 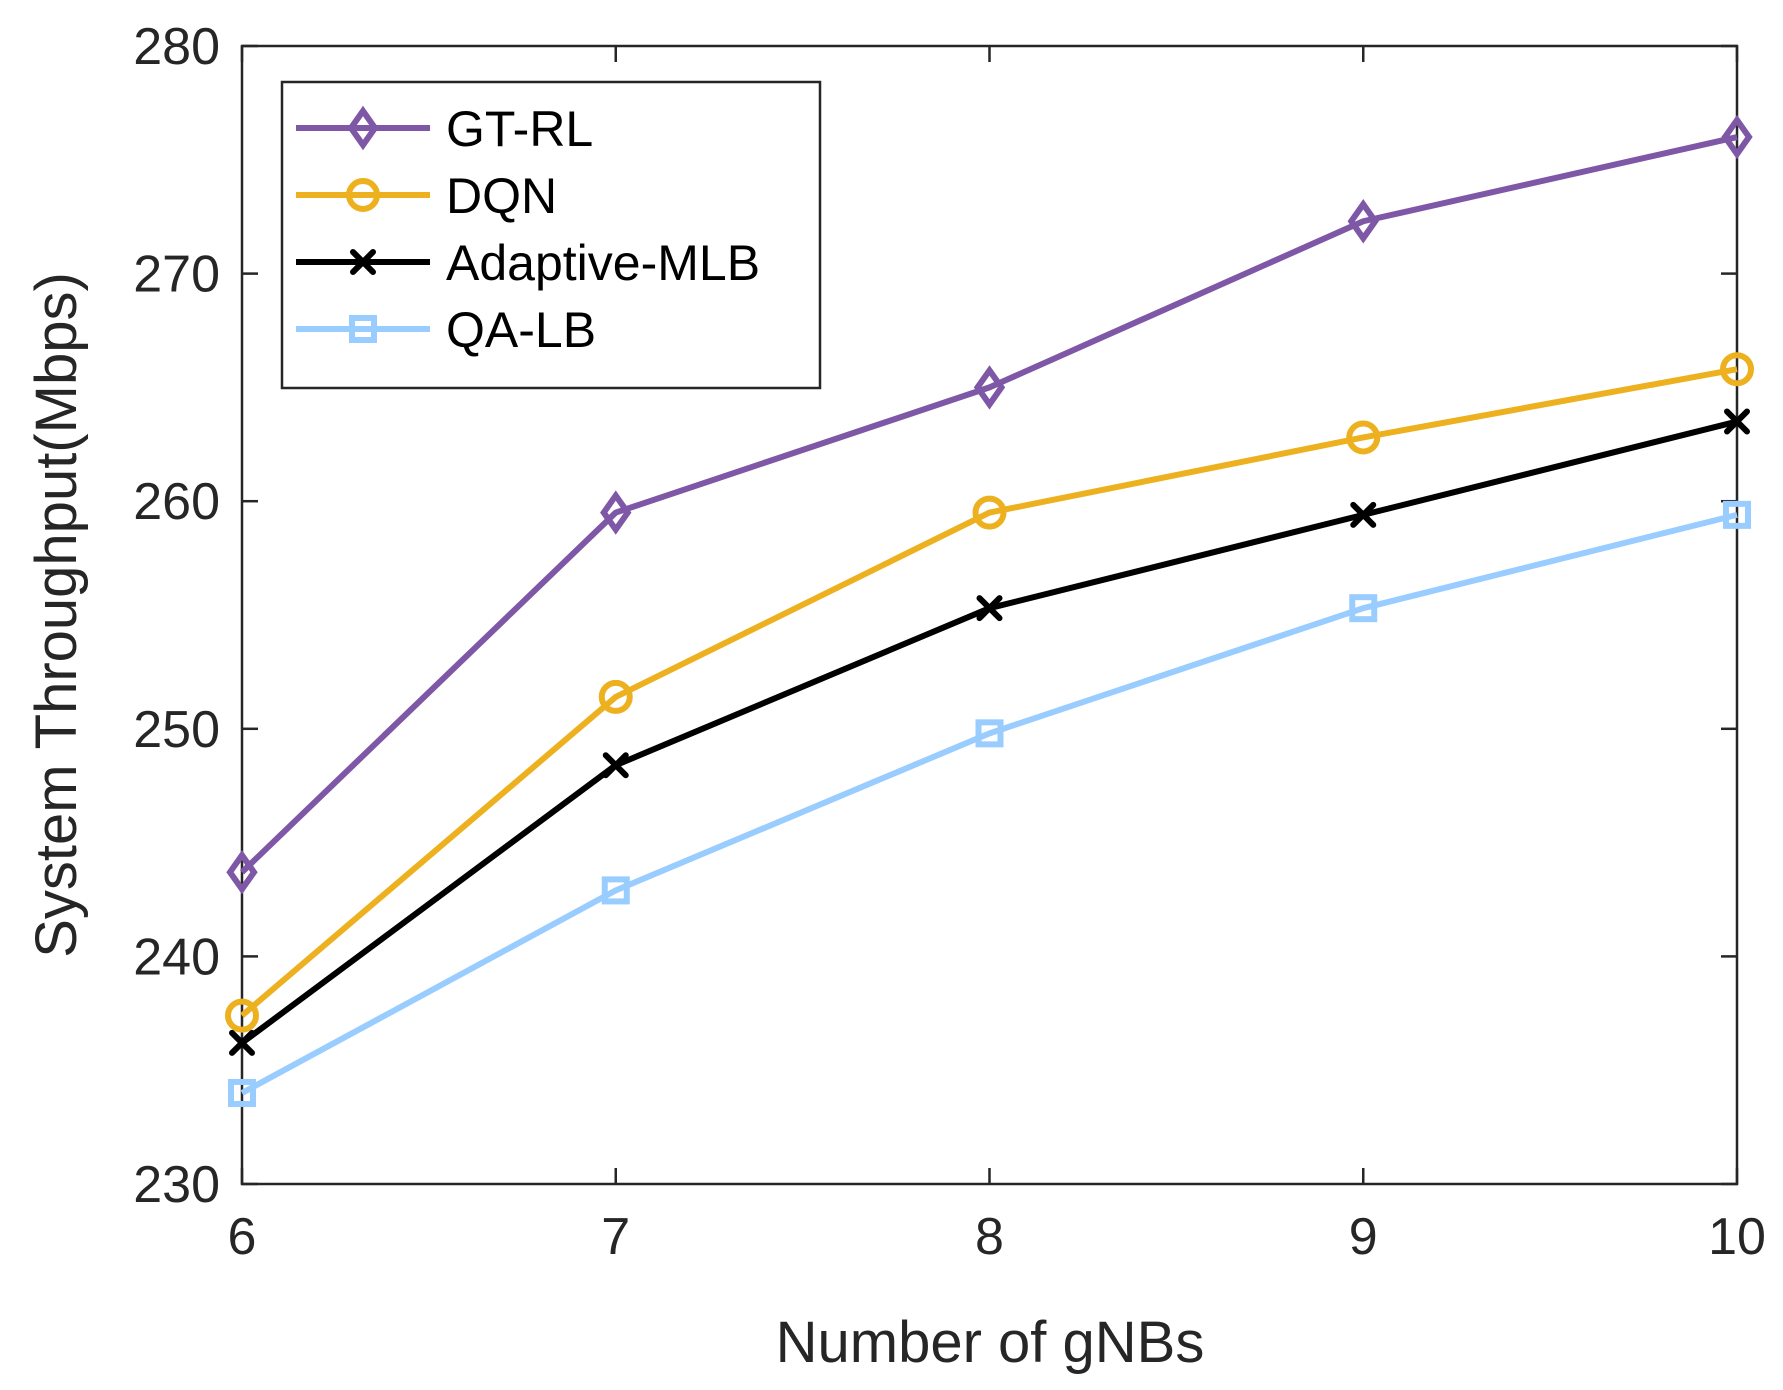 I want to click on y-axis-title: System Throughput(Mbps), so click(x=56, y=615).